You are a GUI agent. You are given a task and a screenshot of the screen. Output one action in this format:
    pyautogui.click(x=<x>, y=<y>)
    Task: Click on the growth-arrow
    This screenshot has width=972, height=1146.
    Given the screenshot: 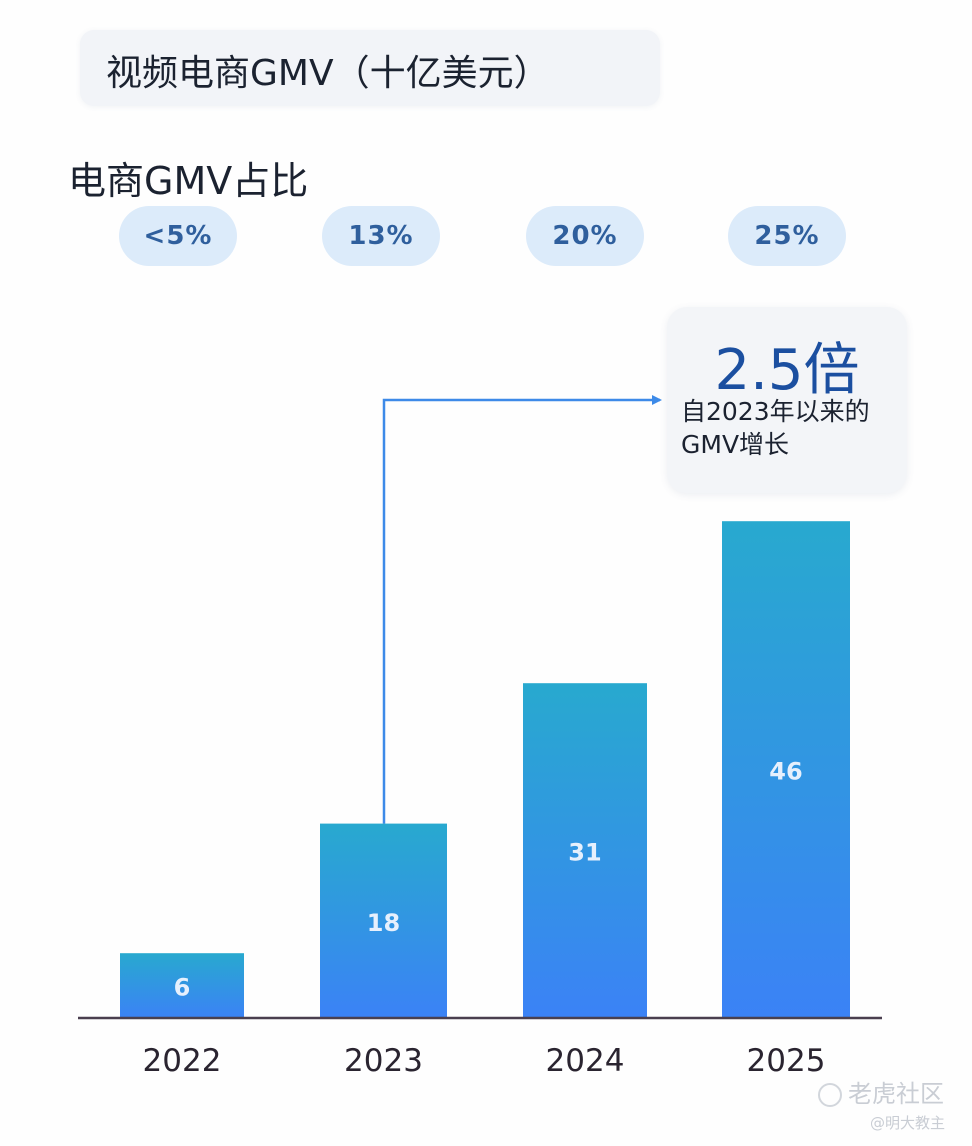 What is the action you would take?
    pyautogui.click(x=522, y=609)
    